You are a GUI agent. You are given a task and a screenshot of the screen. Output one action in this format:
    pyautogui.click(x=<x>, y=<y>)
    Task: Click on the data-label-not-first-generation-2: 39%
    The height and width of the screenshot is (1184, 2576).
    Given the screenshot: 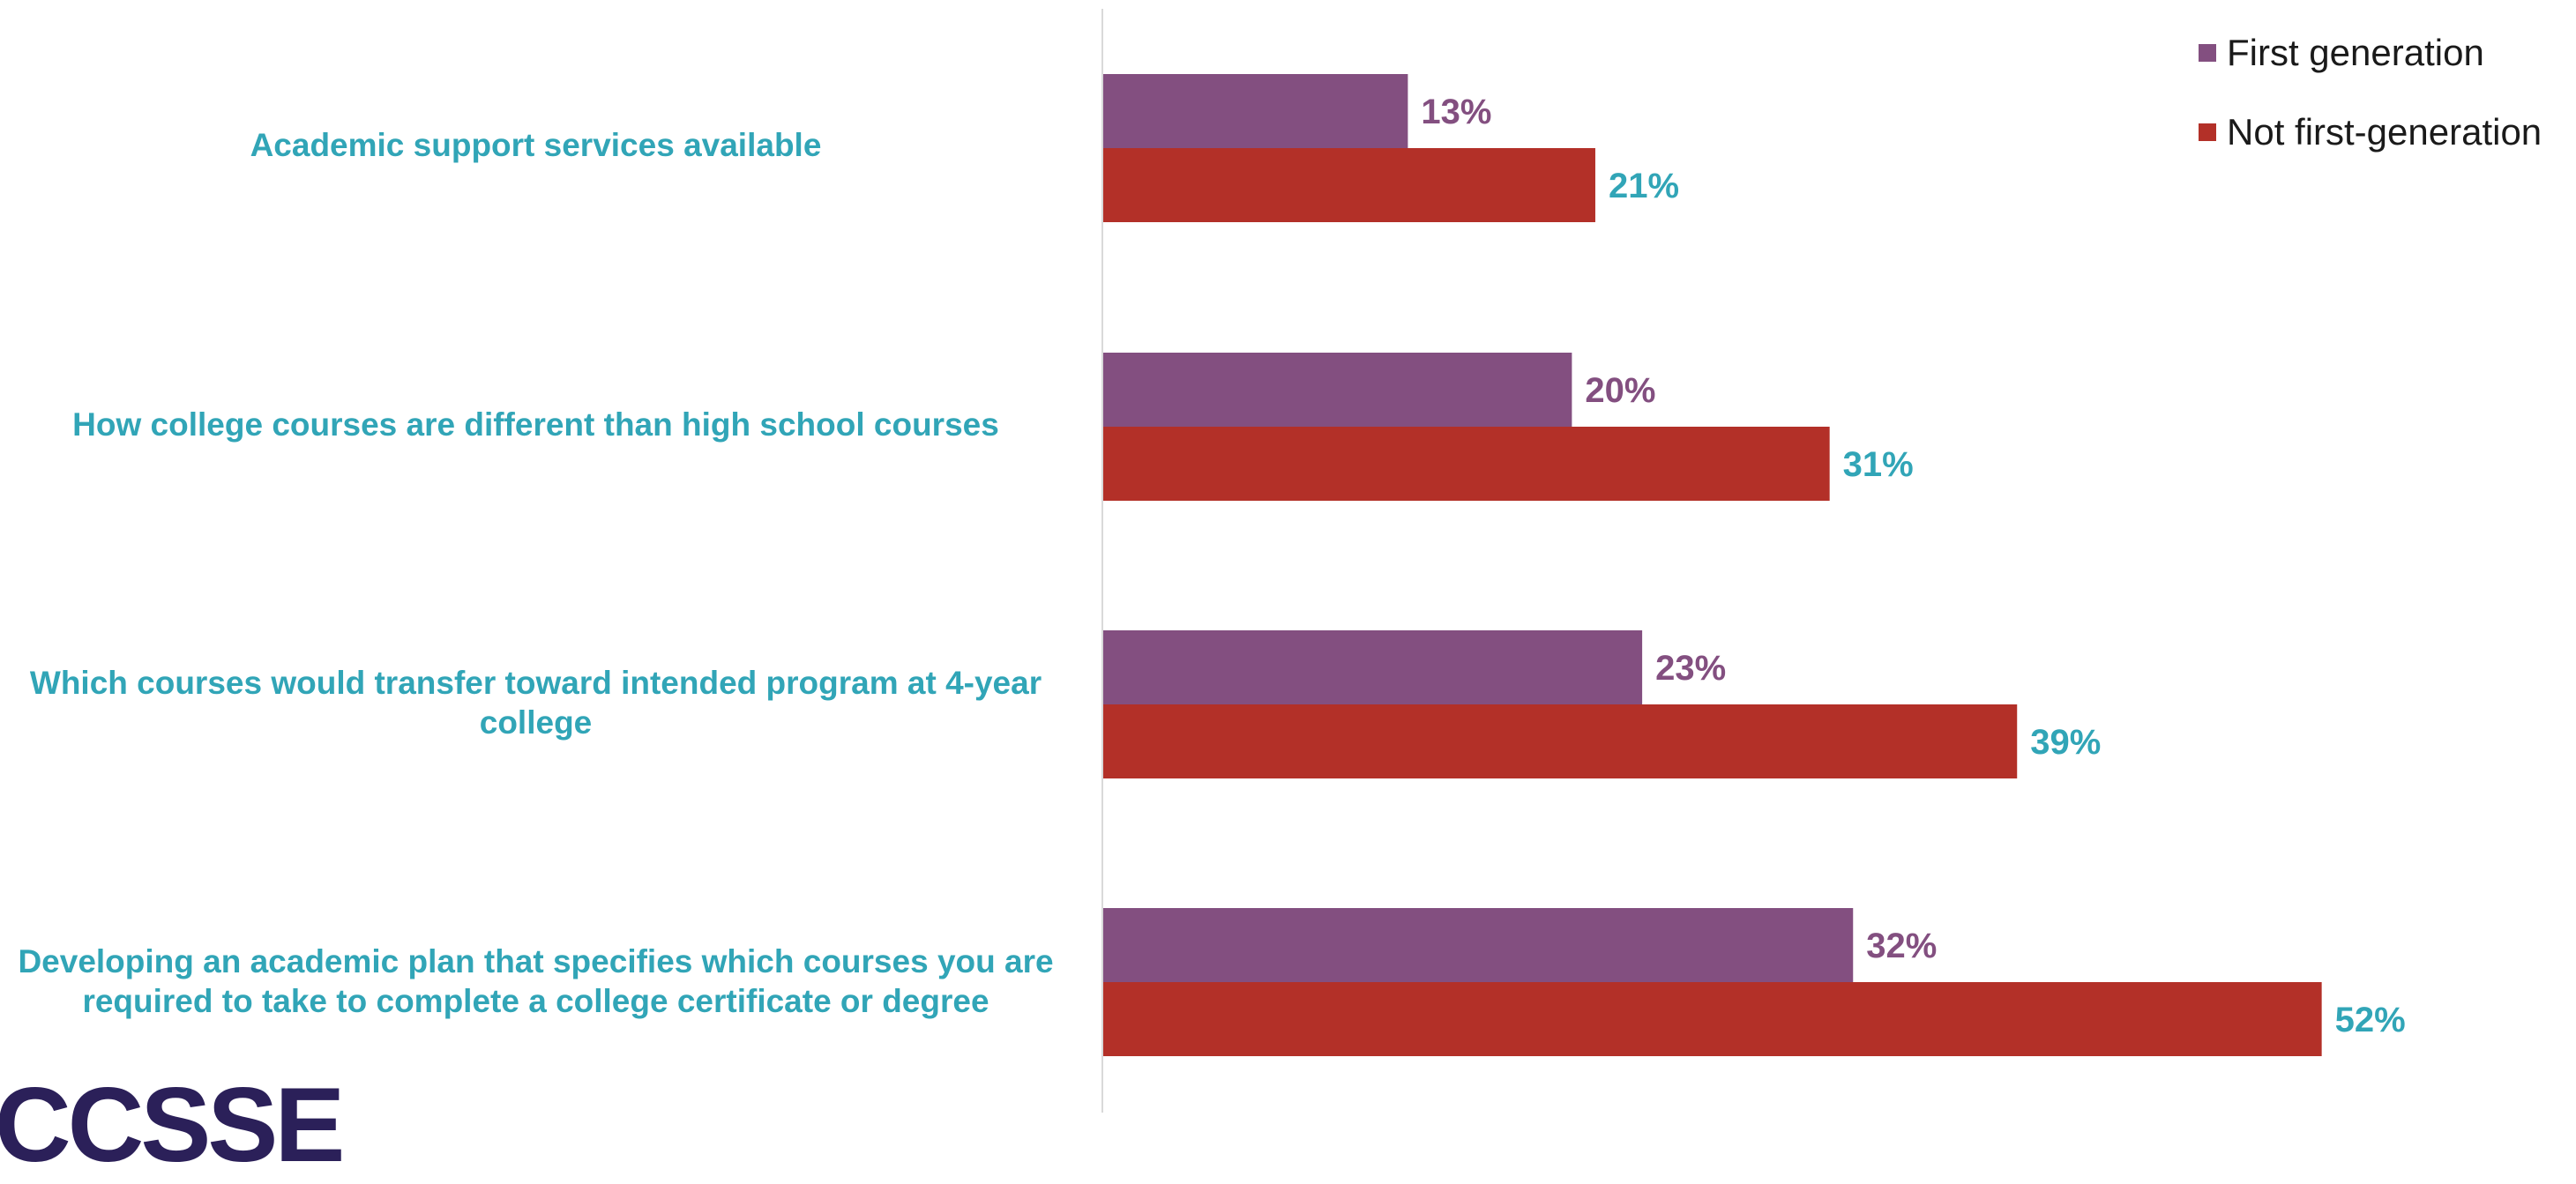 What is the action you would take?
    pyautogui.click(x=2065, y=742)
    